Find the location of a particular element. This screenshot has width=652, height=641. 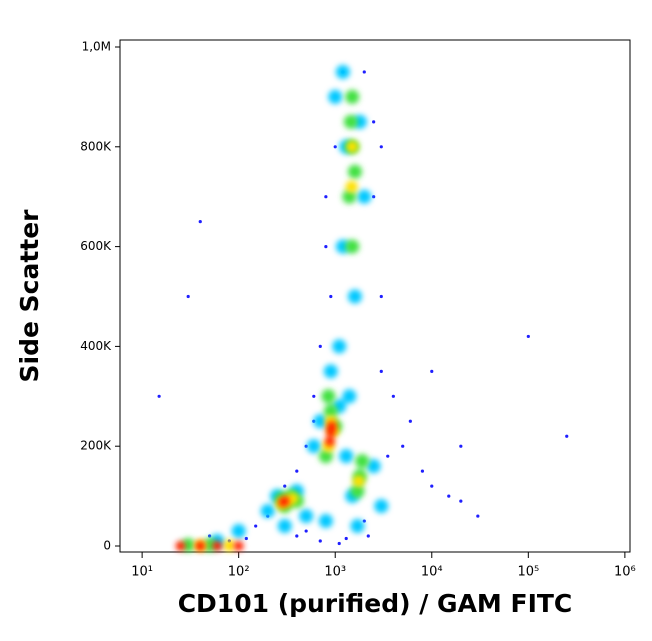

x-tick-label: 10³ is located at coordinates (335, 572).